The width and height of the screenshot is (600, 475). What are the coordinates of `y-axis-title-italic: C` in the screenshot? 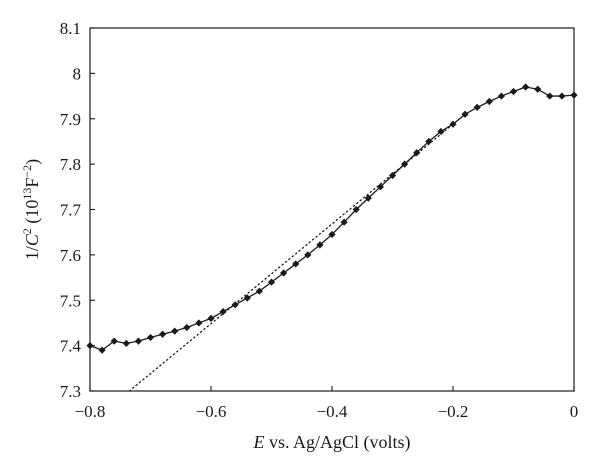 It's located at (32, 239).